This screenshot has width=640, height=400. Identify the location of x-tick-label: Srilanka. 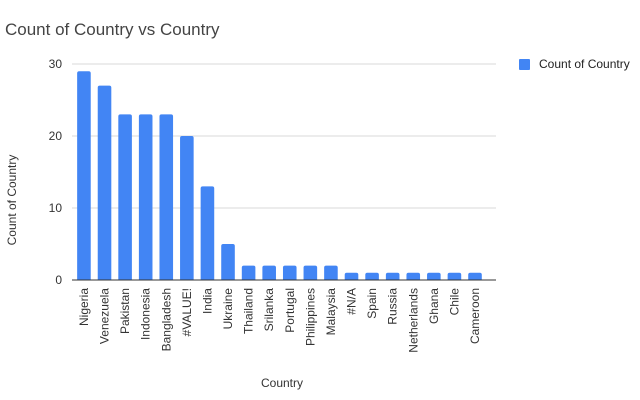
(269, 310).